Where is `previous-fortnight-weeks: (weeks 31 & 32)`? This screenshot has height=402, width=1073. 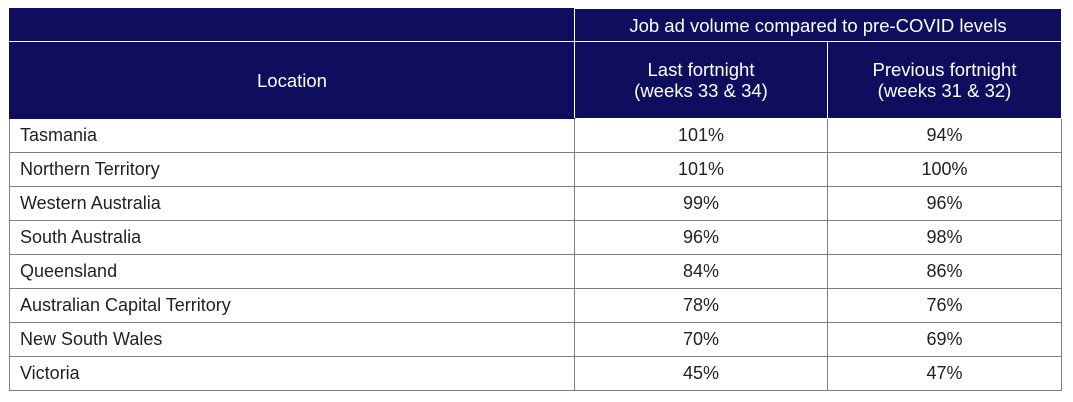
previous-fortnight-weeks: (weeks 31 & 32) is located at coordinates (944, 90).